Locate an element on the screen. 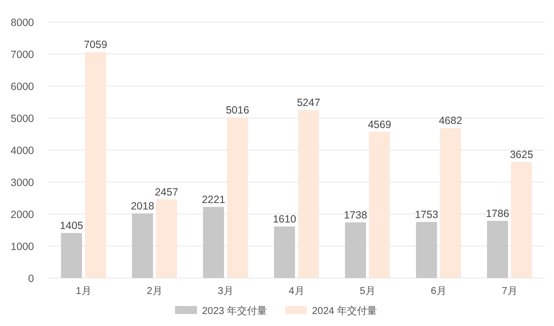 The image size is (554, 326). y-tick-label: 8000 is located at coordinates (22, 23).